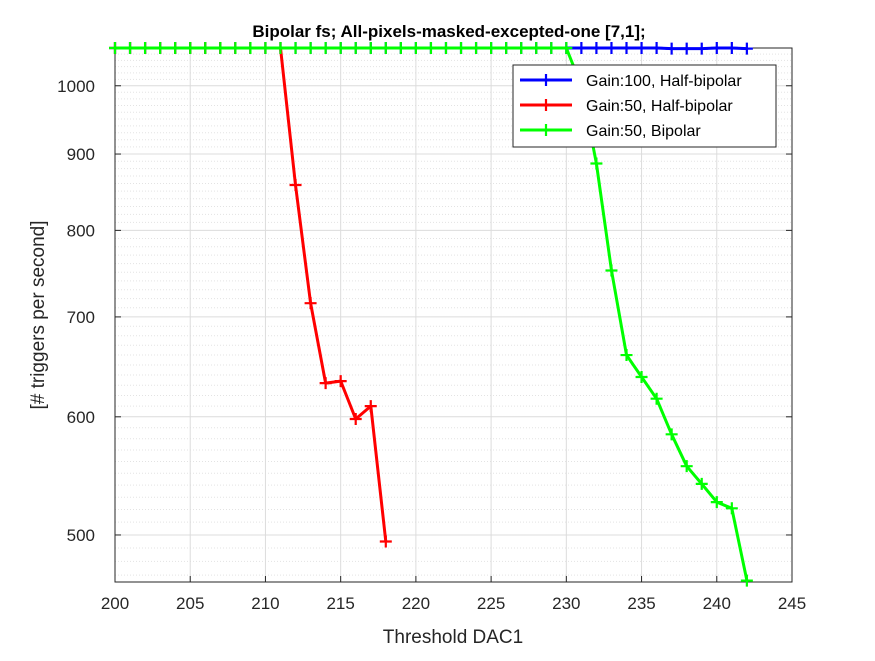 The width and height of the screenshot is (875, 661). I want to click on x-tick-label: 240, so click(717, 603).